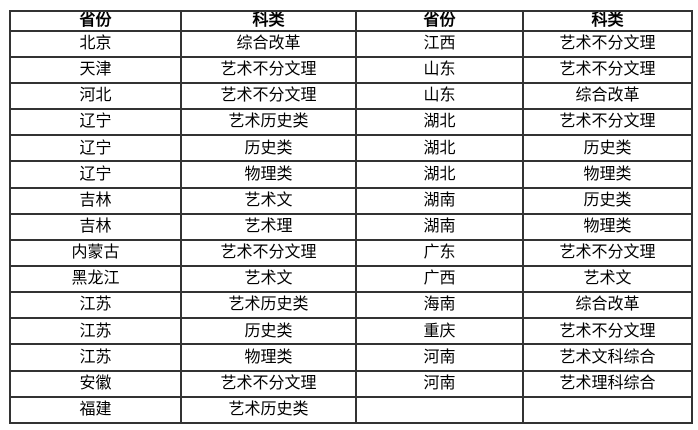  What do you see at coordinates (95, 96) in the screenshot?
I see `province-cell: 河北` at bounding box center [95, 96].